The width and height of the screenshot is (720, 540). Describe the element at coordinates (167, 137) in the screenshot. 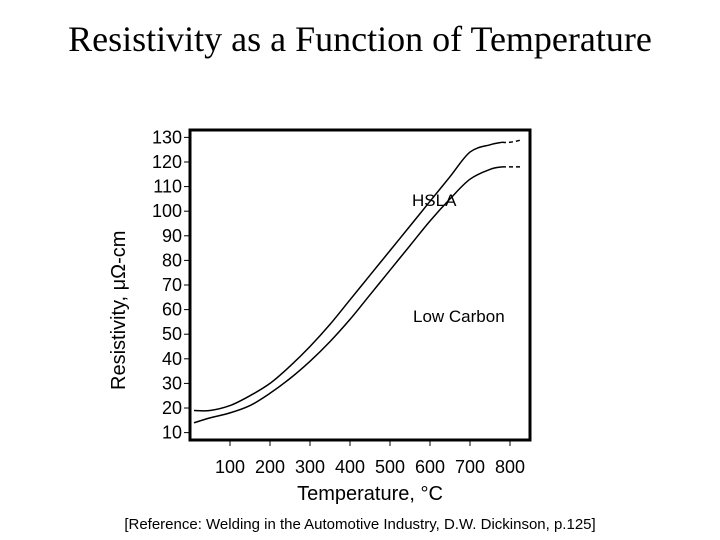

I see `y-tick-label: 130` at that location.